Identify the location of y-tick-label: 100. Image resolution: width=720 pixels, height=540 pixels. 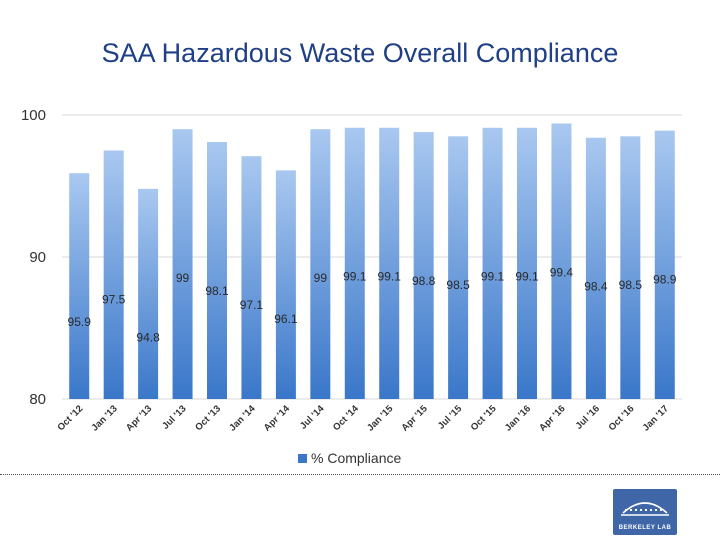
(33, 115).